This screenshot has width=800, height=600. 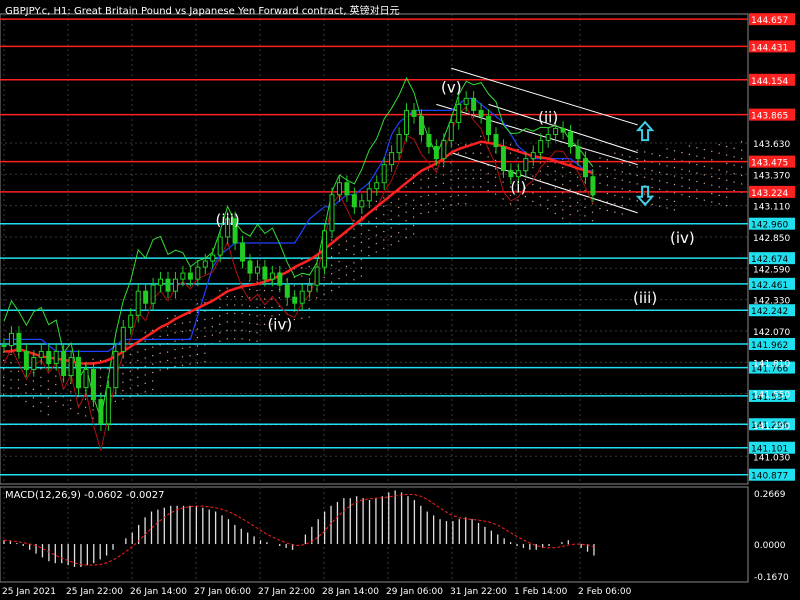 What do you see at coordinates (769, 286) in the screenshot?
I see `level-tag-label: 142.461` at bounding box center [769, 286].